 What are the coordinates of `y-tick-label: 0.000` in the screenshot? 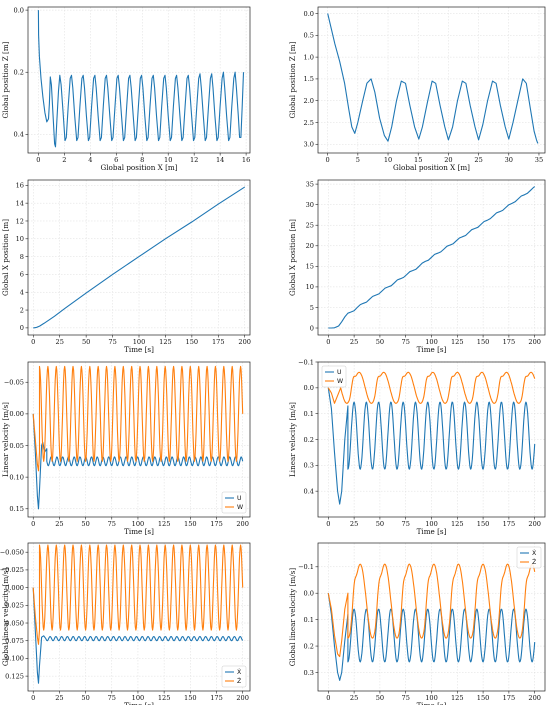 It's located at (14, 588).